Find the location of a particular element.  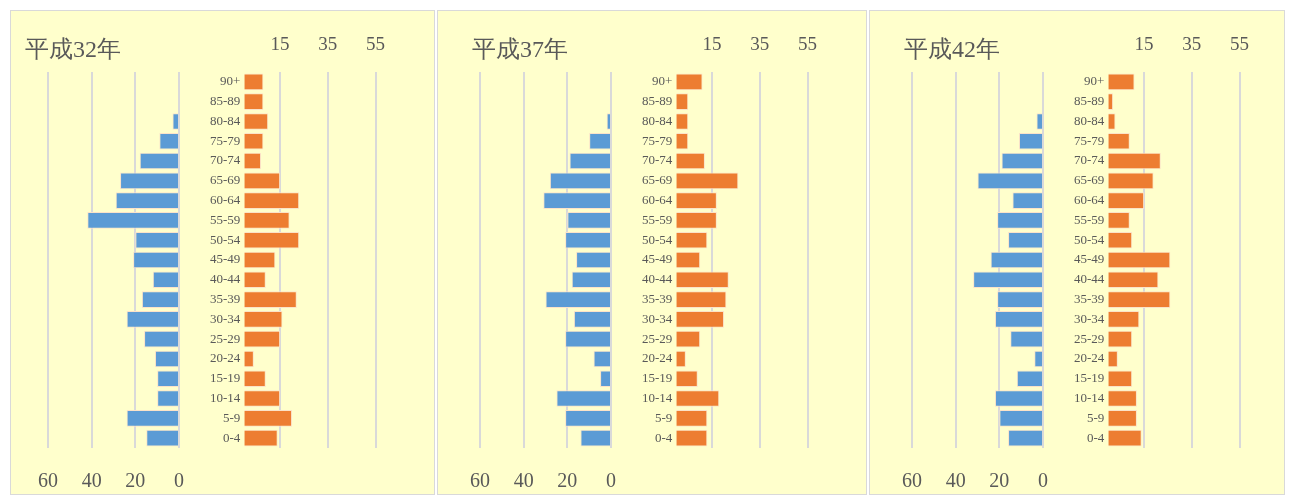

chart-title: 平成42年 is located at coordinates (952, 49).